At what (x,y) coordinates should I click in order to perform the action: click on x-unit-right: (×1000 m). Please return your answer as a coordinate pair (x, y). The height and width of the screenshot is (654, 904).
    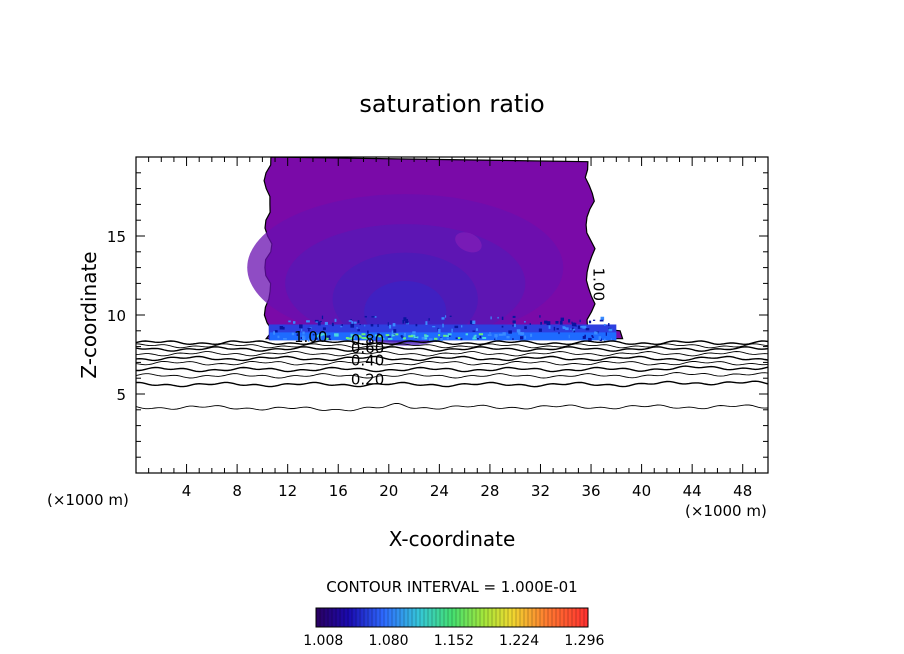
    Looking at the image, I should click on (726, 511).